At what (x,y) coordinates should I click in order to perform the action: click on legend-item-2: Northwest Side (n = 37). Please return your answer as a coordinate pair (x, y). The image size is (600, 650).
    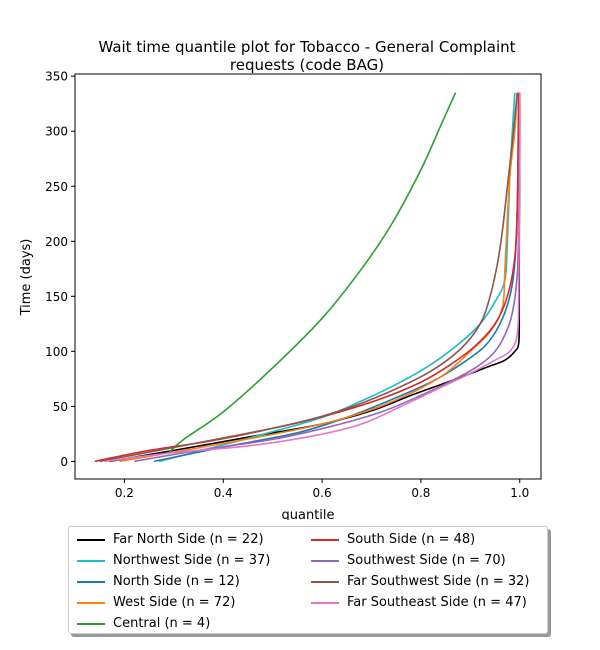
    Looking at the image, I should click on (194, 560).